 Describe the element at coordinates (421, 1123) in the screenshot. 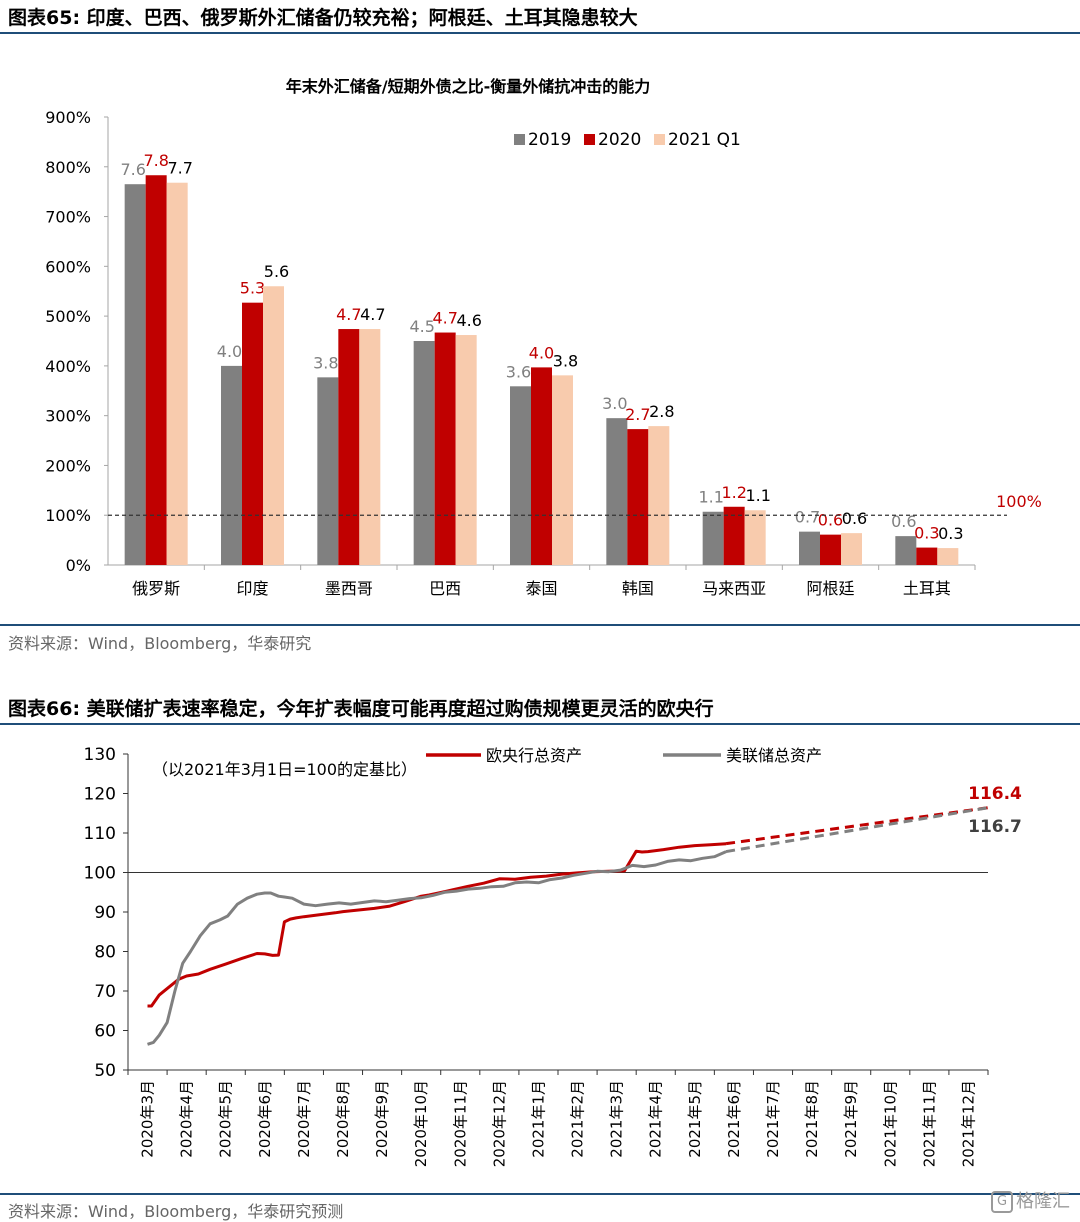

I see `line-x-tick-label: 2020年10月` at that location.